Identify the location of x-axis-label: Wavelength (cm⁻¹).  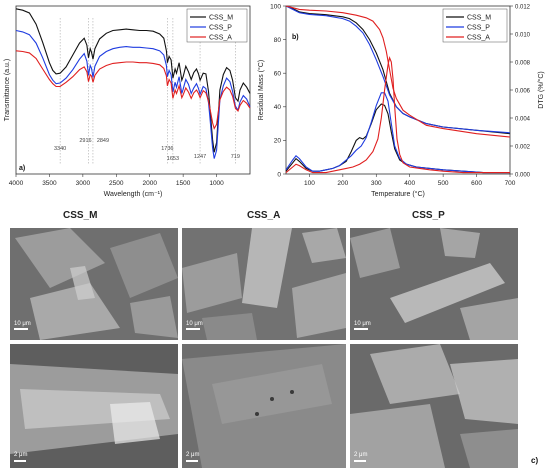
(133, 194).